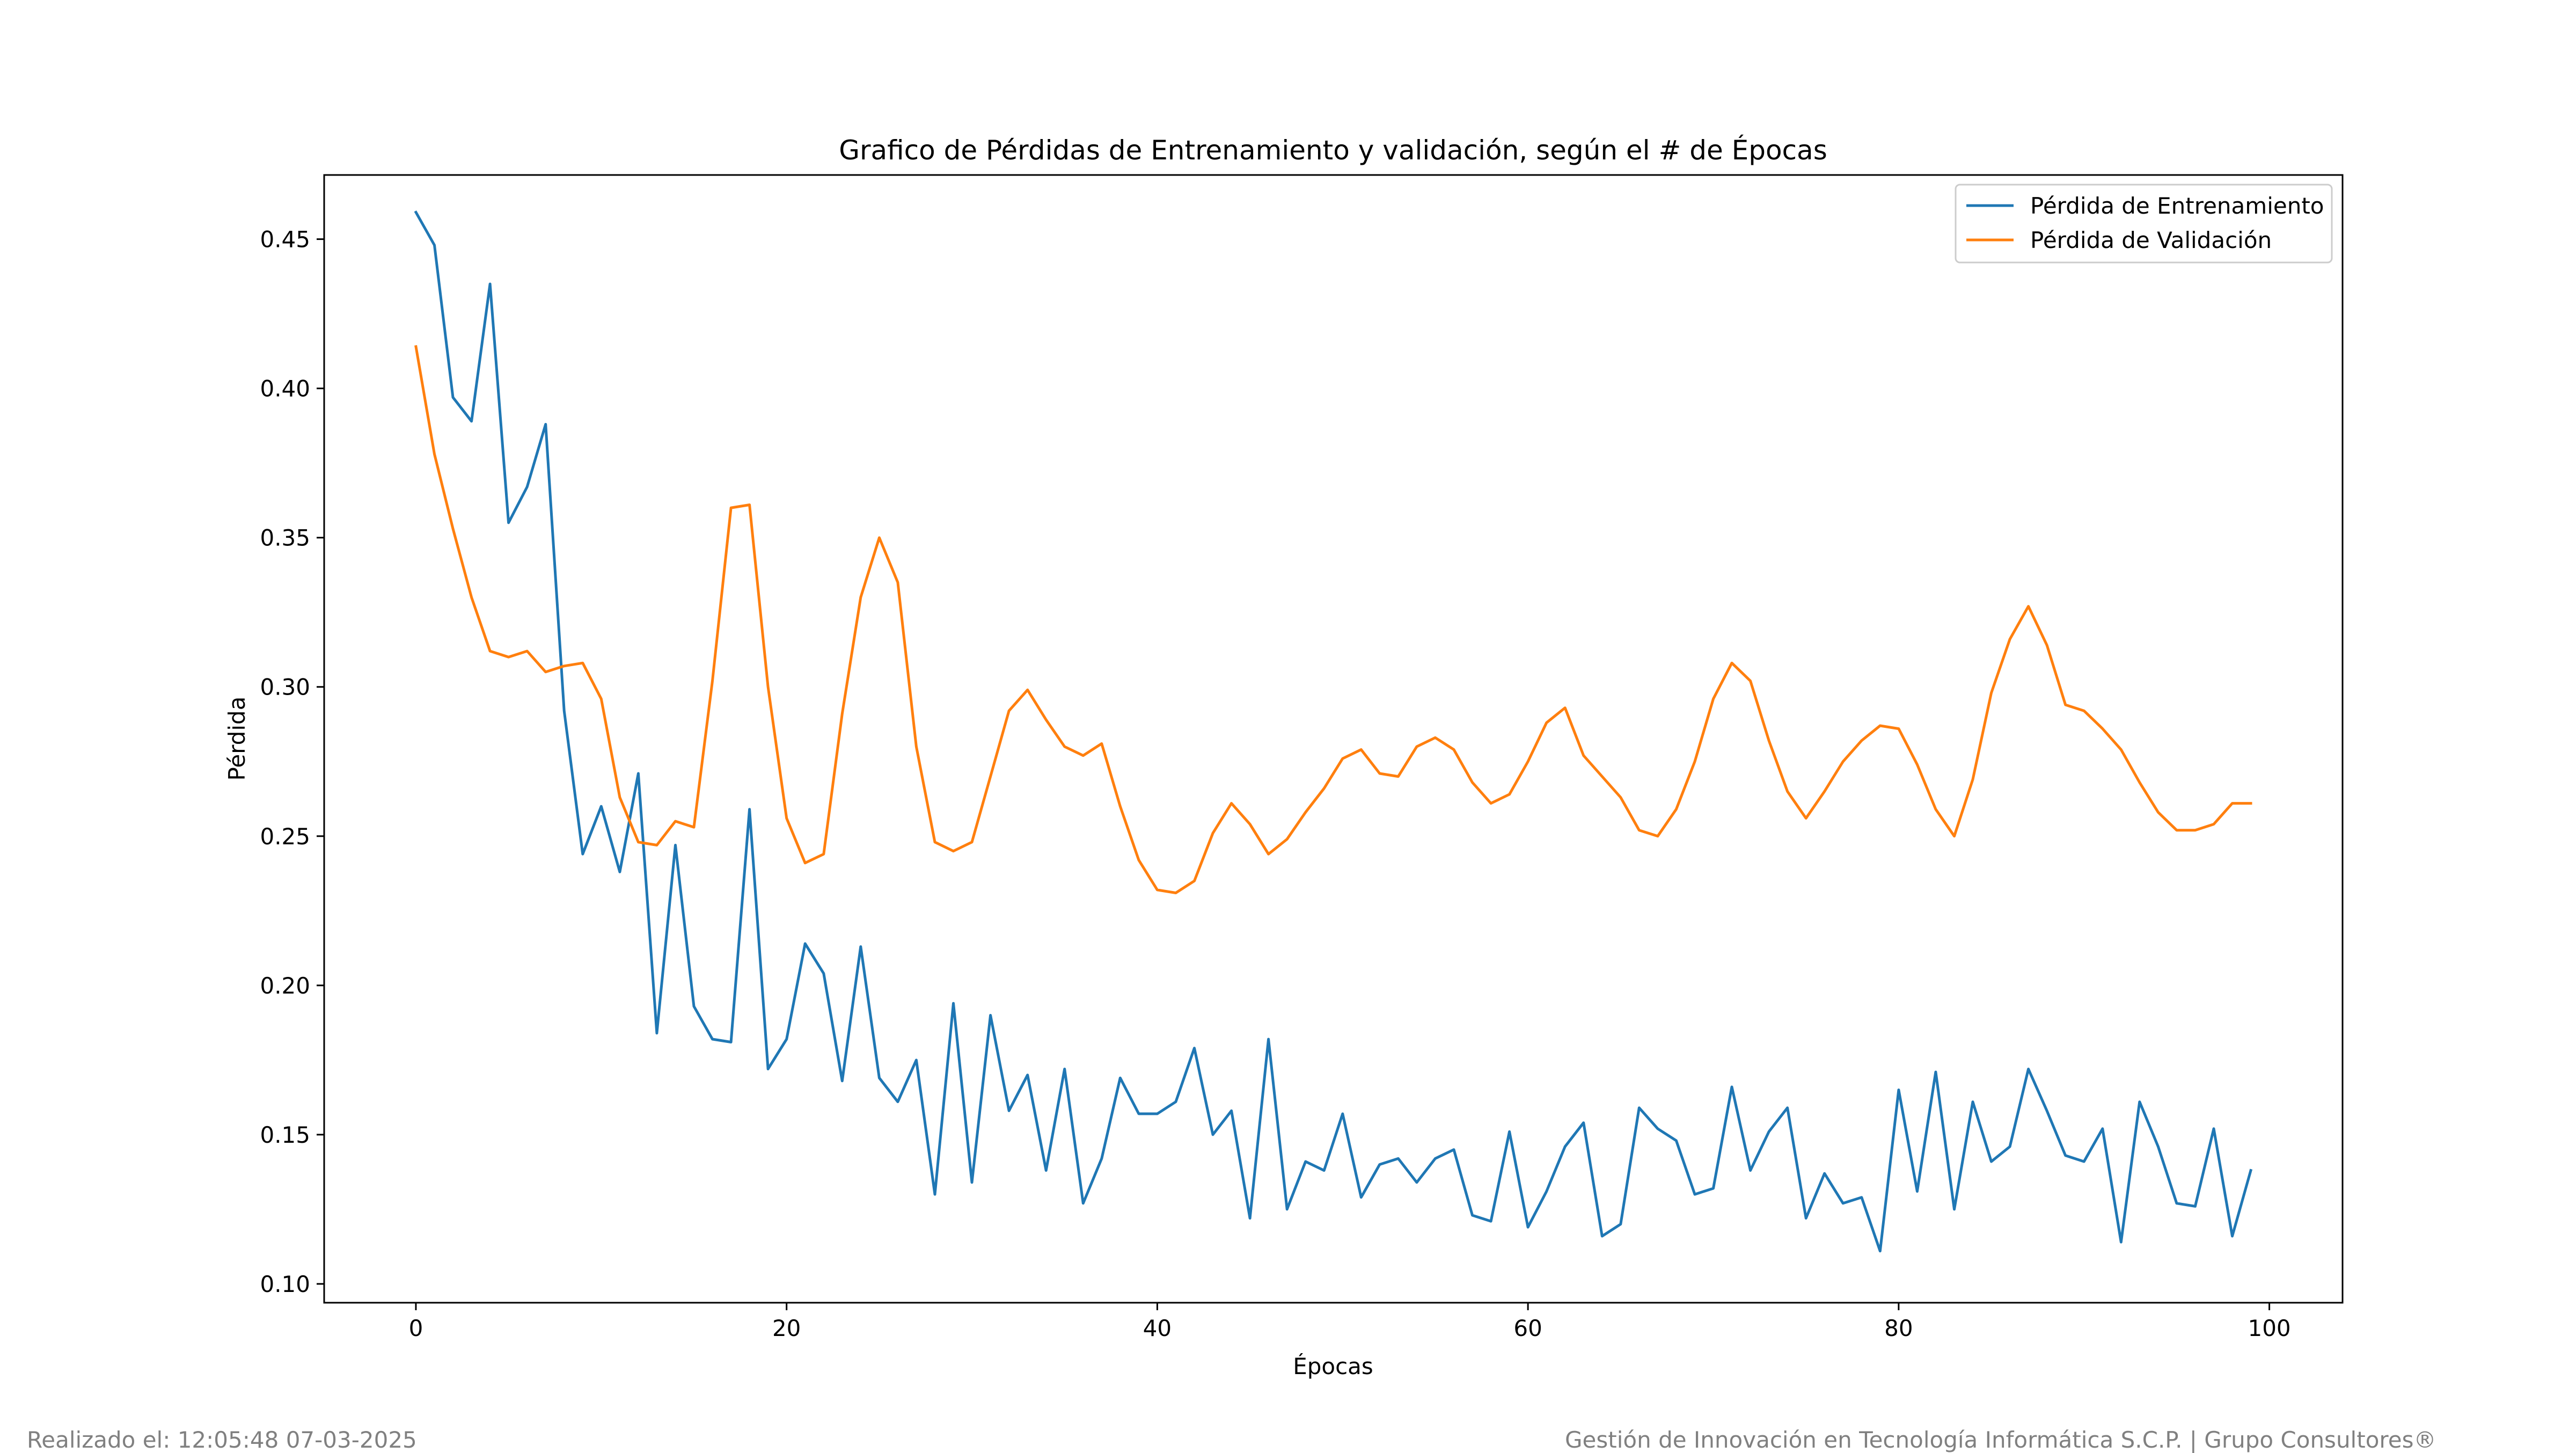  Describe the element at coordinates (237, 739) in the screenshot. I see `y-axis-label: Pérdida` at that location.